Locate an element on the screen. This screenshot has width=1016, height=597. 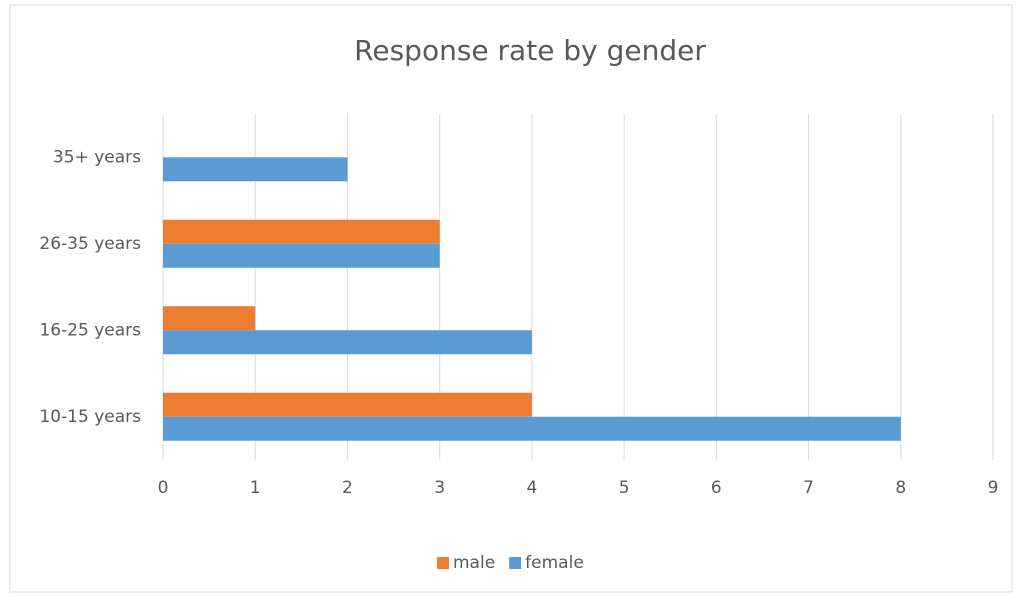
x-tick-label: 7 is located at coordinates (808, 488).